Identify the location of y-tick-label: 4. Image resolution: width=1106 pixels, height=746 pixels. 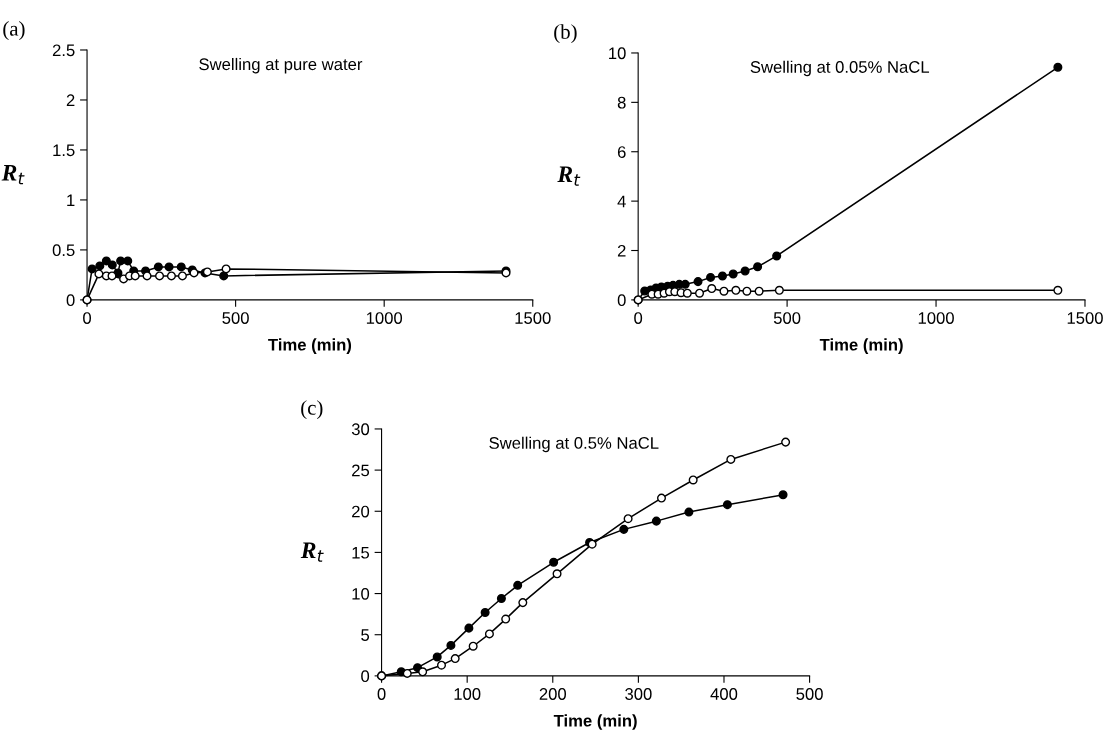
(621, 201).